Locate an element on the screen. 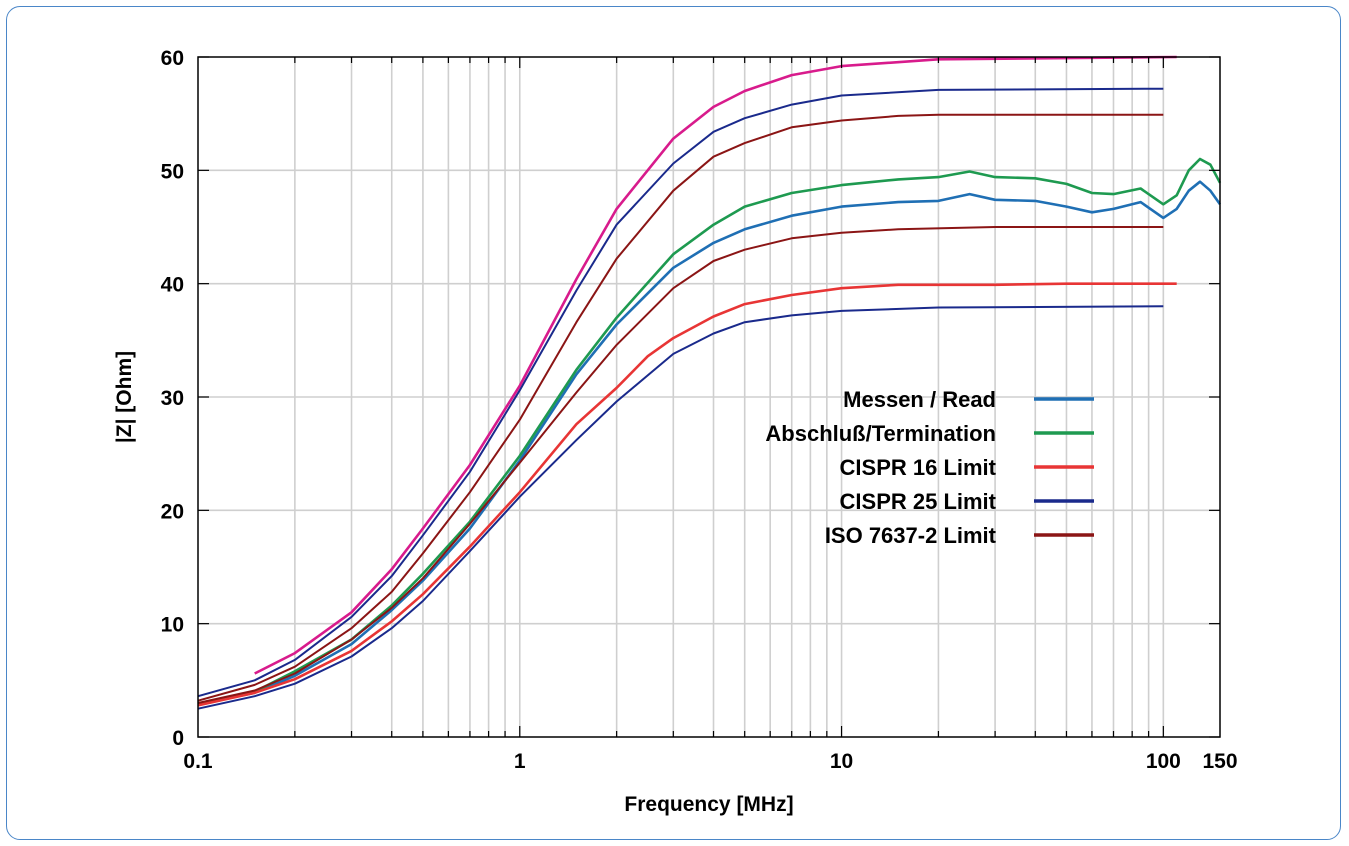  y-tick-label: 60 is located at coordinates (172, 58).